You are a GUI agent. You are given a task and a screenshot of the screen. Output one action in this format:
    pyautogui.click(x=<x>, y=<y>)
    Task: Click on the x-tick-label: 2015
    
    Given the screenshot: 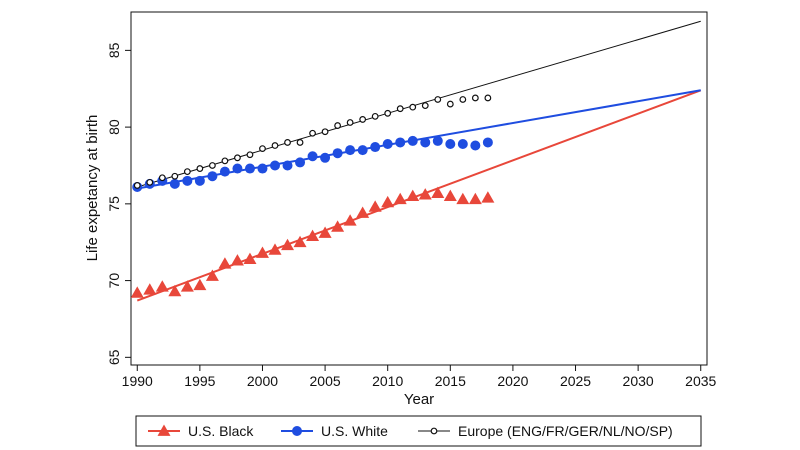 What is the action you would take?
    pyautogui.click(x=450, y=381)
    